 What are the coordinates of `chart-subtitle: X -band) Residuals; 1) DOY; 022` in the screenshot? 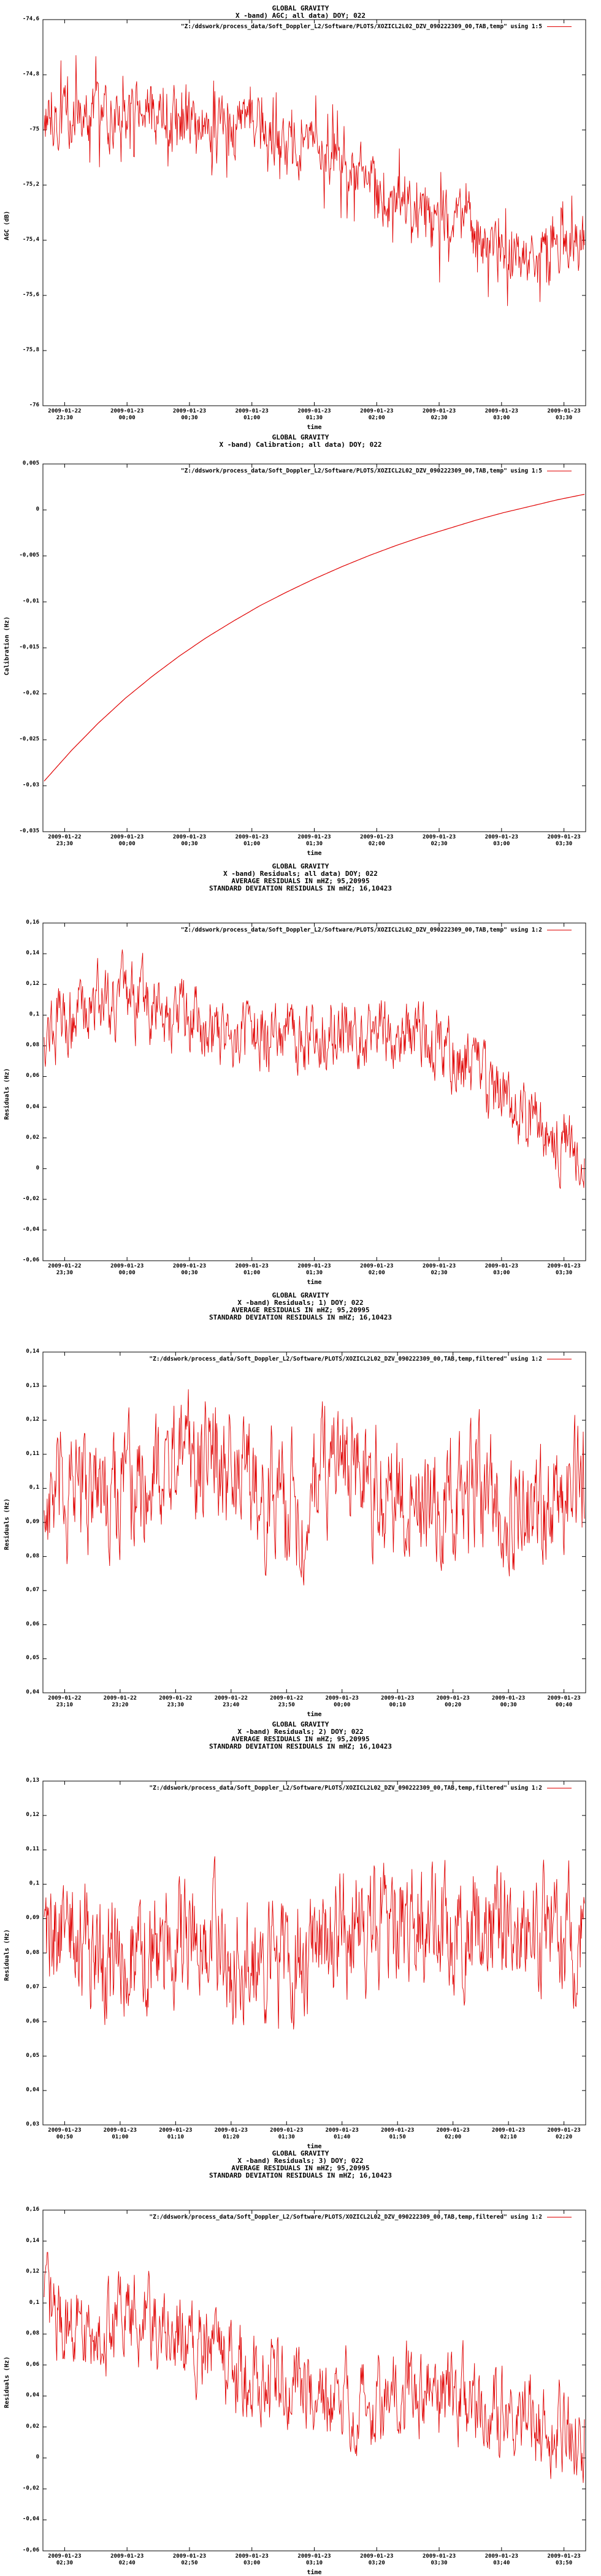 It's located at (301, 1303).